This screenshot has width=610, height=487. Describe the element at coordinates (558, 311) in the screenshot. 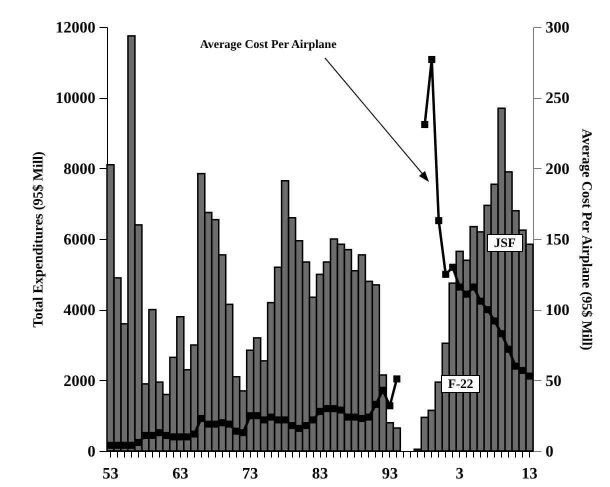

I see `y2-tick-label: 100` at that location.